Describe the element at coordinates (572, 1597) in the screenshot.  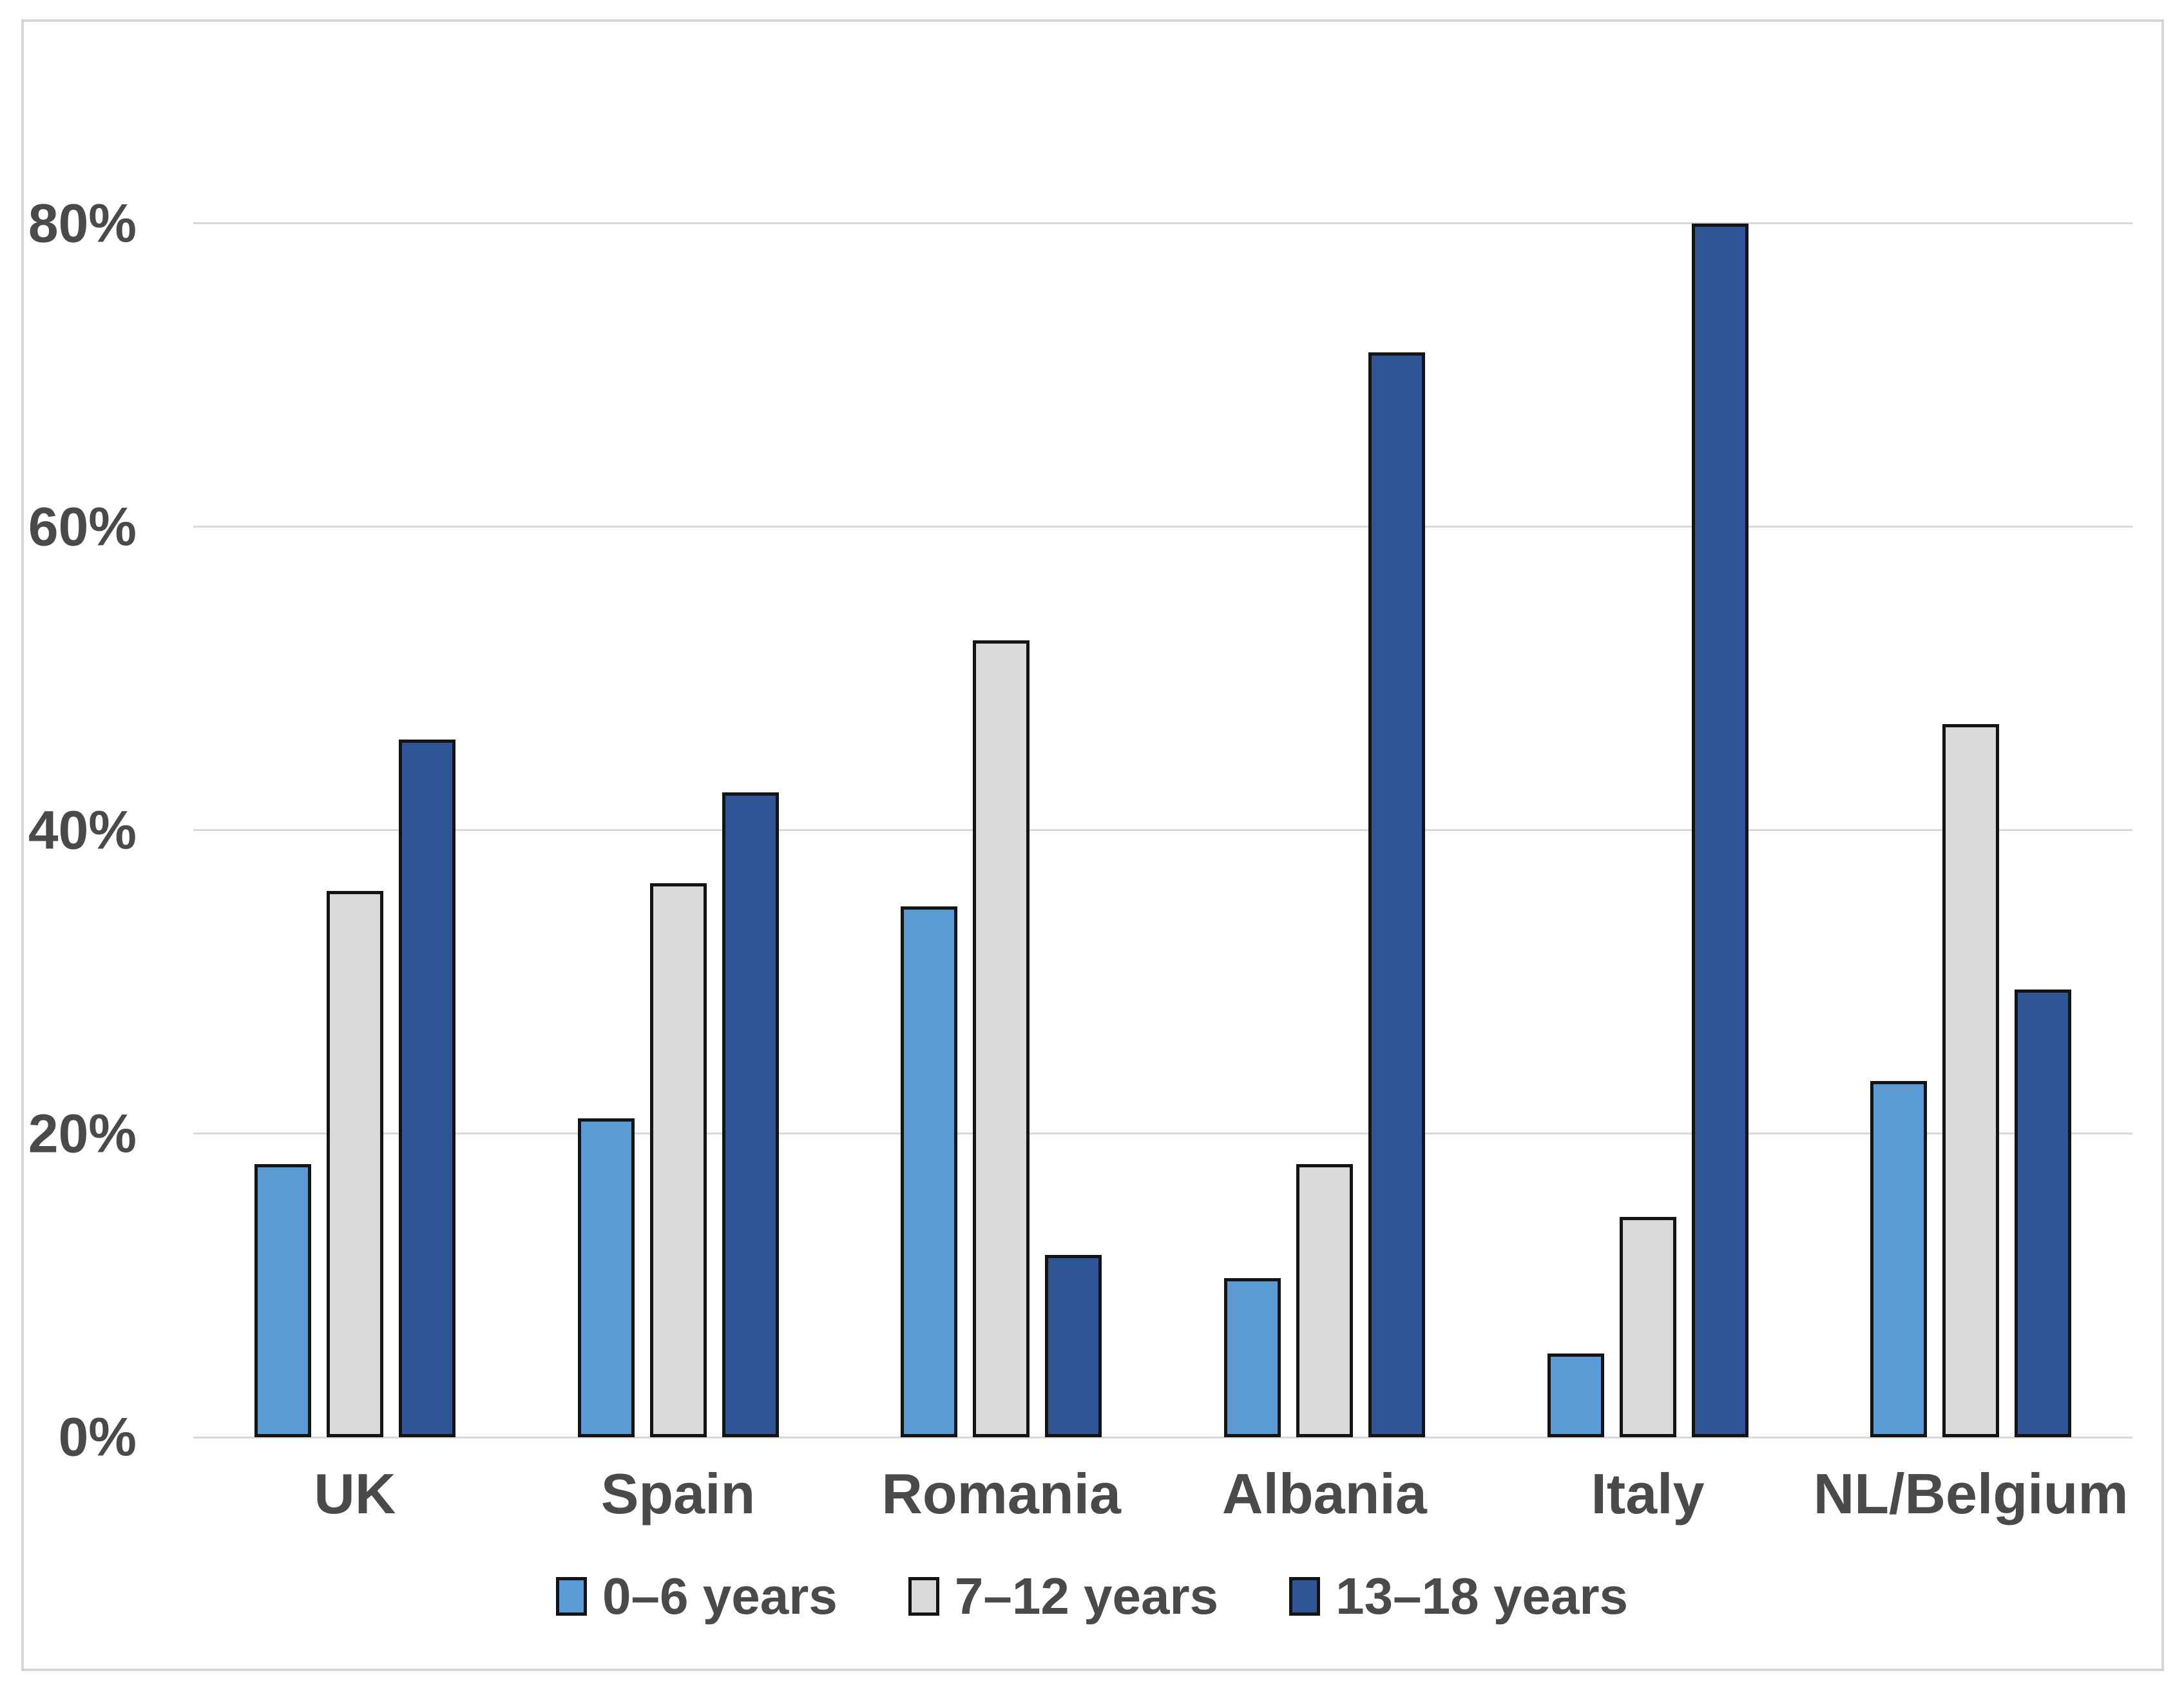
I see `legend-swatch-0-6-years` at that location.